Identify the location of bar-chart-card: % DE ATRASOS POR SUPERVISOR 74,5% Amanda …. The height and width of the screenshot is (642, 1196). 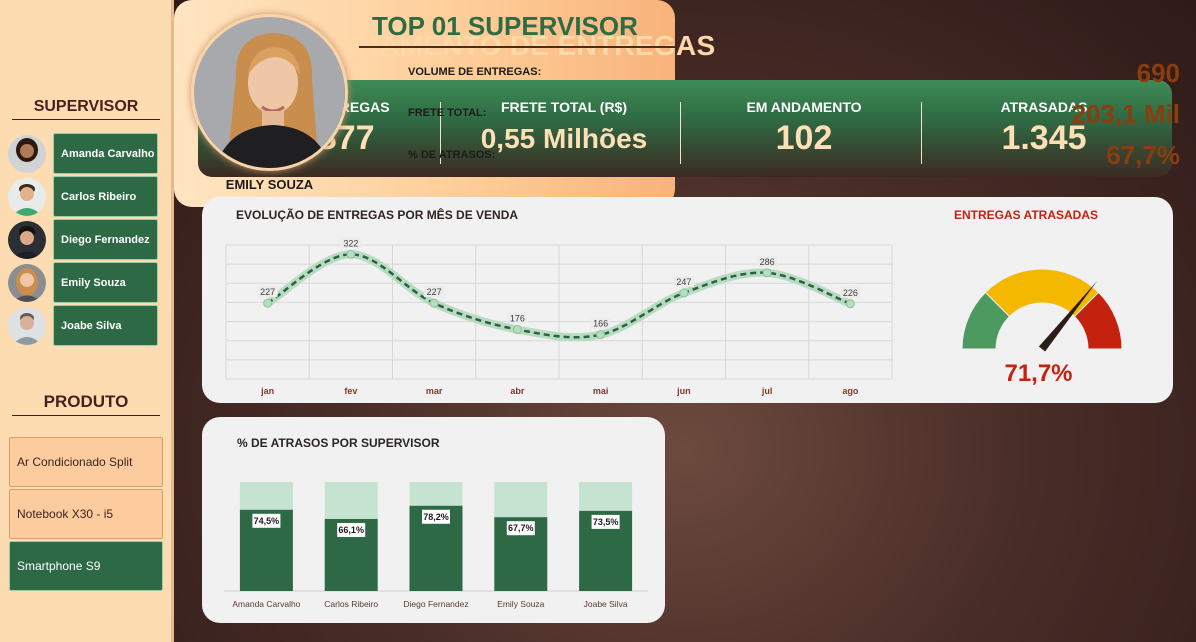
(433, 520).